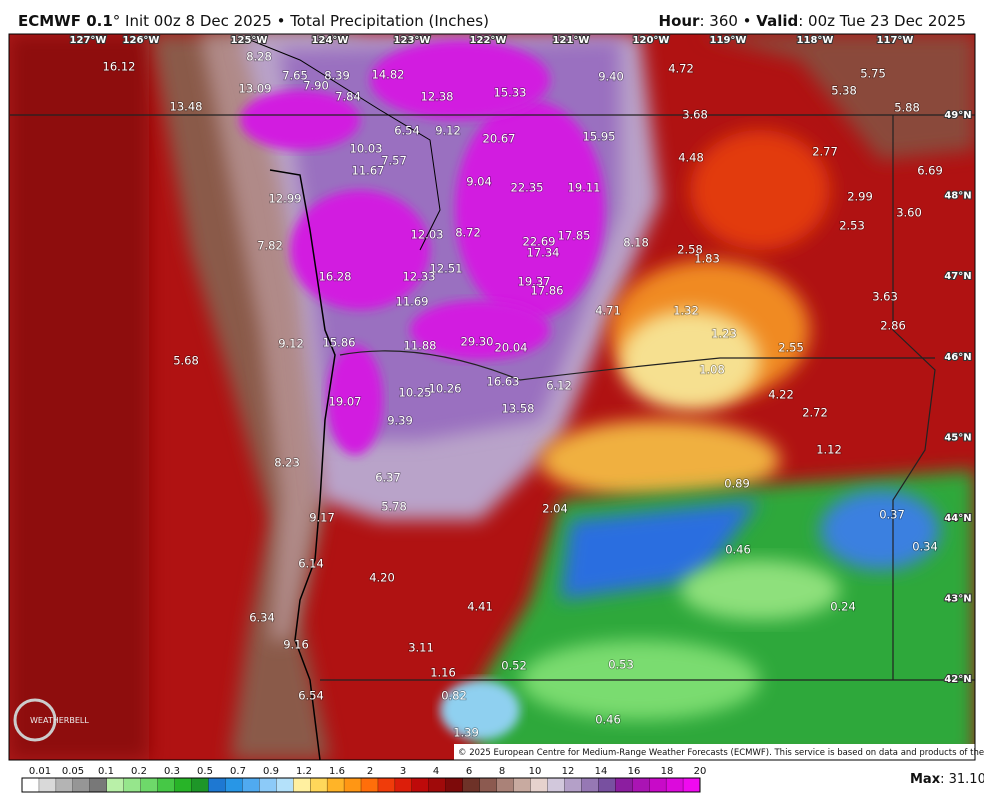 The height and width of the screenshot is (808, 984). What do you see at coordinates (270, 246) in the screenshot?
I see `precip-label: 7.82` at bounding box center [270, 246].